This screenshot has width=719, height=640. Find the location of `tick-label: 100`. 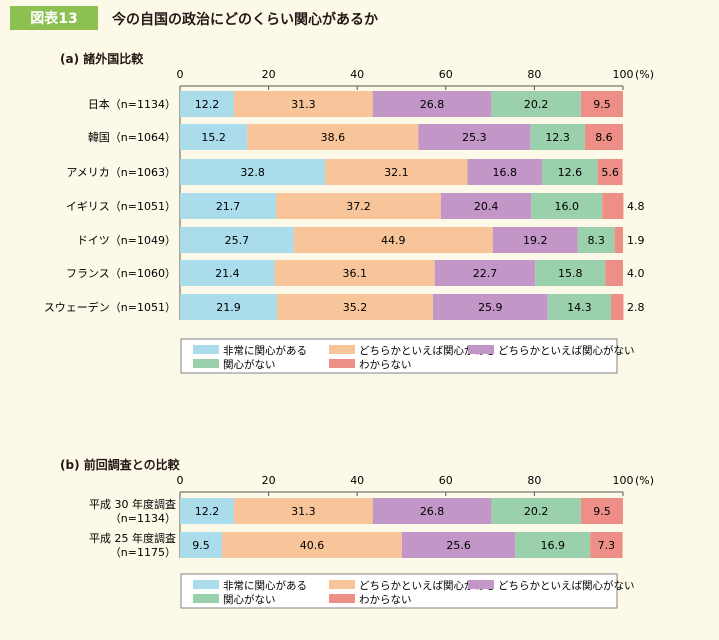

tick-label: 100 is located at coordinates (623, 480).